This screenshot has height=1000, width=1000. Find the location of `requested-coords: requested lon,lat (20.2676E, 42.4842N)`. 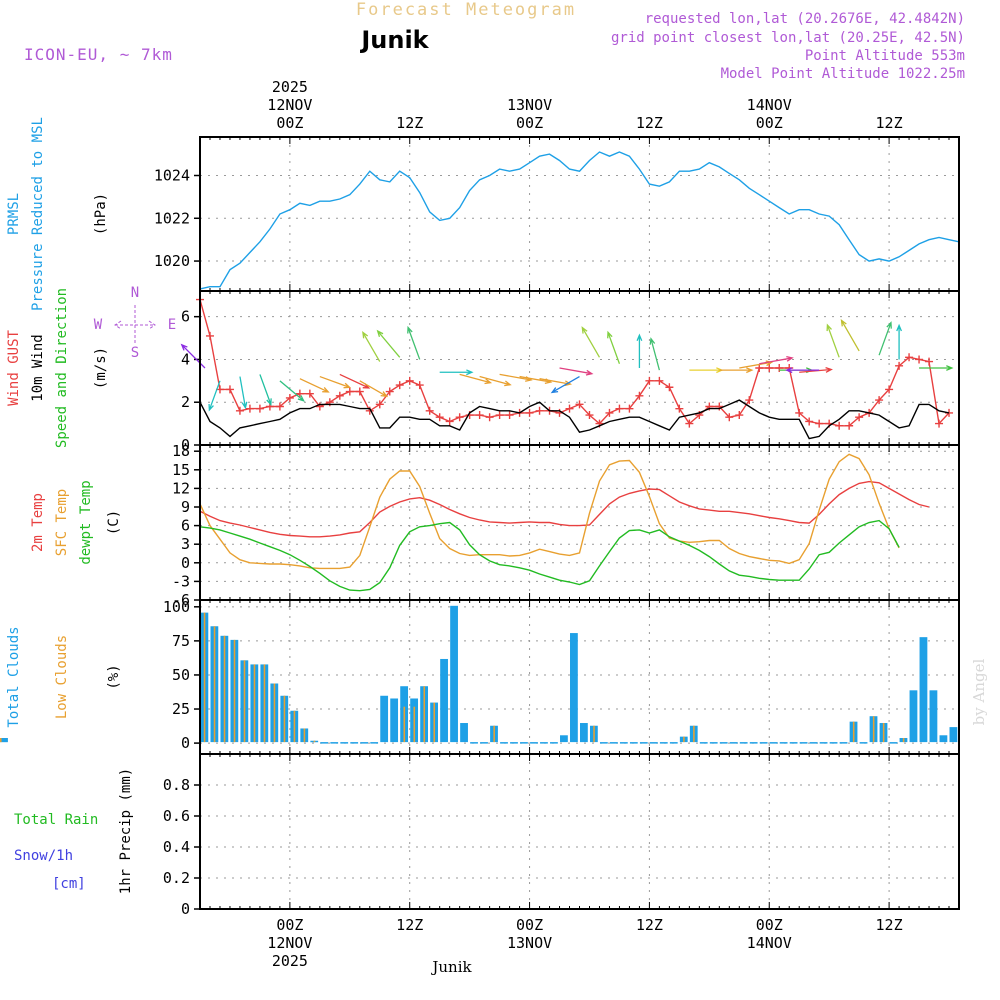

requested-coords: requested lon,lat (20.2676E, 42.4842N) is located at coordinates (805, 19).